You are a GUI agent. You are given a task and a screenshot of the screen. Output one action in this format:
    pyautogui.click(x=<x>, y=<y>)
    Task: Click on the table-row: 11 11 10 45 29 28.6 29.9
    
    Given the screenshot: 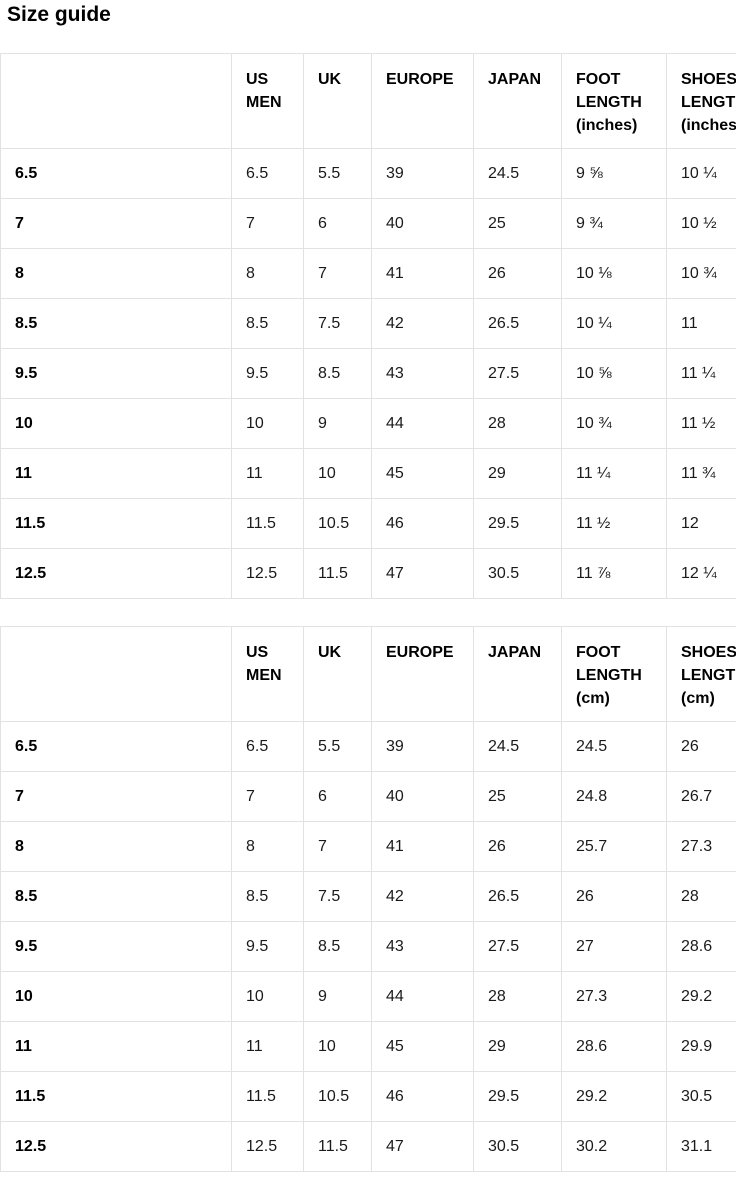 What is the action you would take?
    pyautogui.click(x=368, y=1046)
    